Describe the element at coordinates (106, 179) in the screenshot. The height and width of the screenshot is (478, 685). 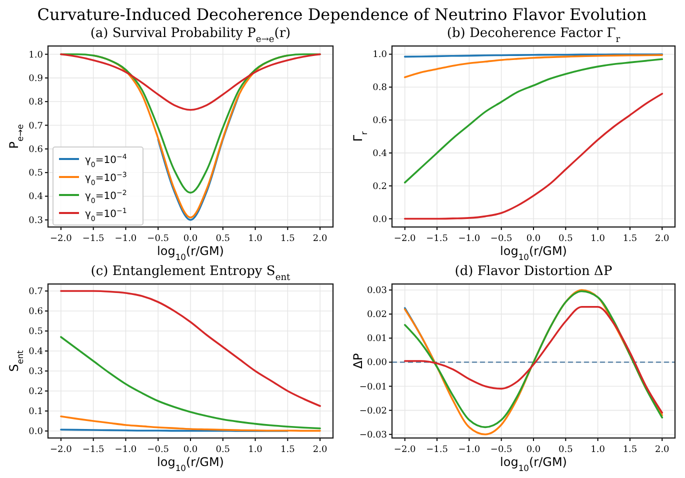
I see `legend-label: γ$_{0}$=10$^{−3}$` at that location.